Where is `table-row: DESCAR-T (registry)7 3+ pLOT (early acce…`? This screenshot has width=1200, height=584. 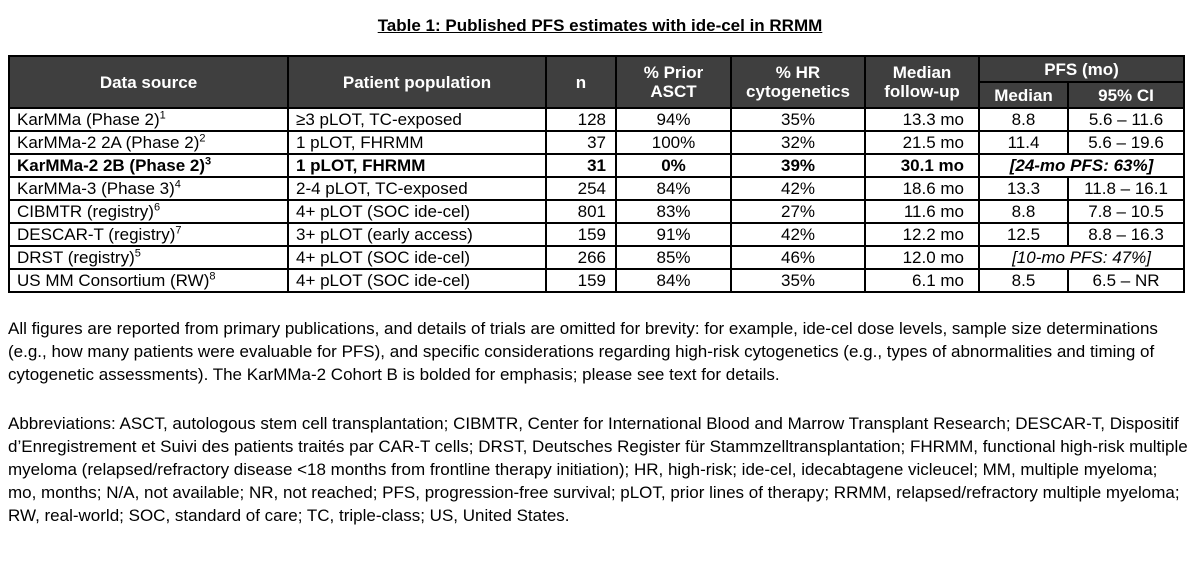 table-row: DESCAR-T (registry)7 3+ pLOT (early acce… is located at coordinates (597, 234).